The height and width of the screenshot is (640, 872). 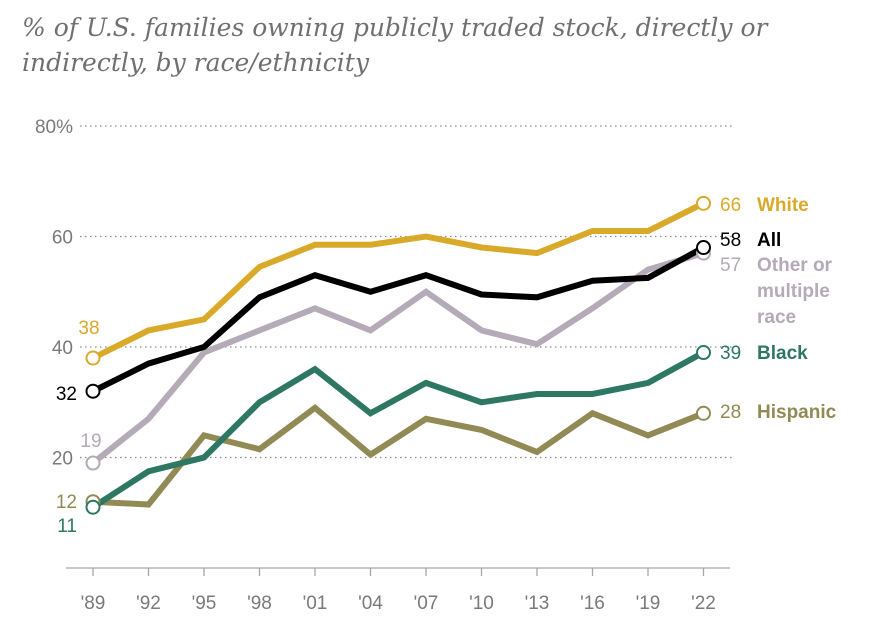 I want to click on white-end-marker, so click(x=703, y=203).